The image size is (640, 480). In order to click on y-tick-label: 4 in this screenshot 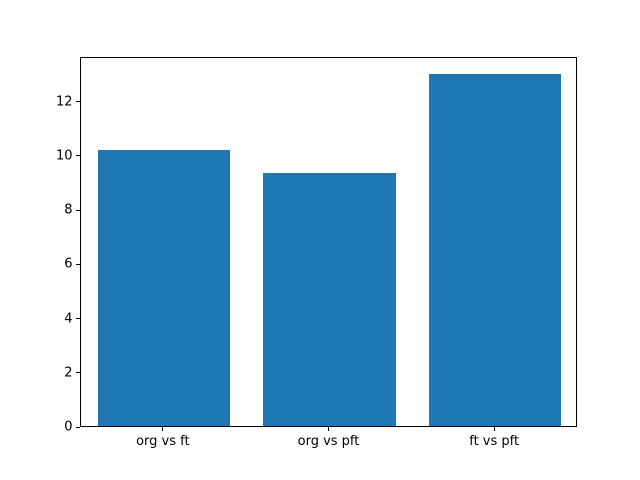, I will do `click(68, 319)`.